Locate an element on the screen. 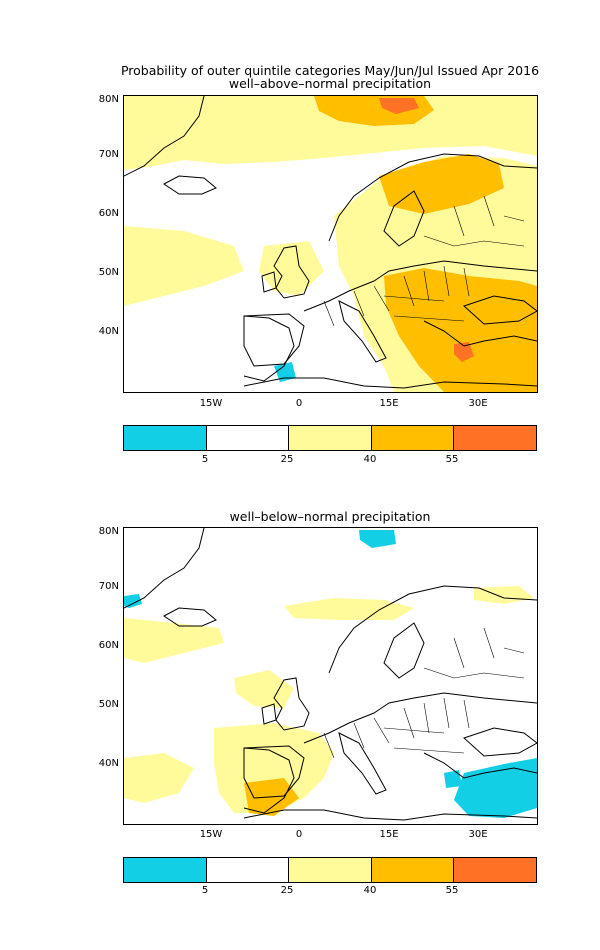 The image size is (600, 950). map-2-lat-label-70n: 70N is located at coordinates (108, 586).